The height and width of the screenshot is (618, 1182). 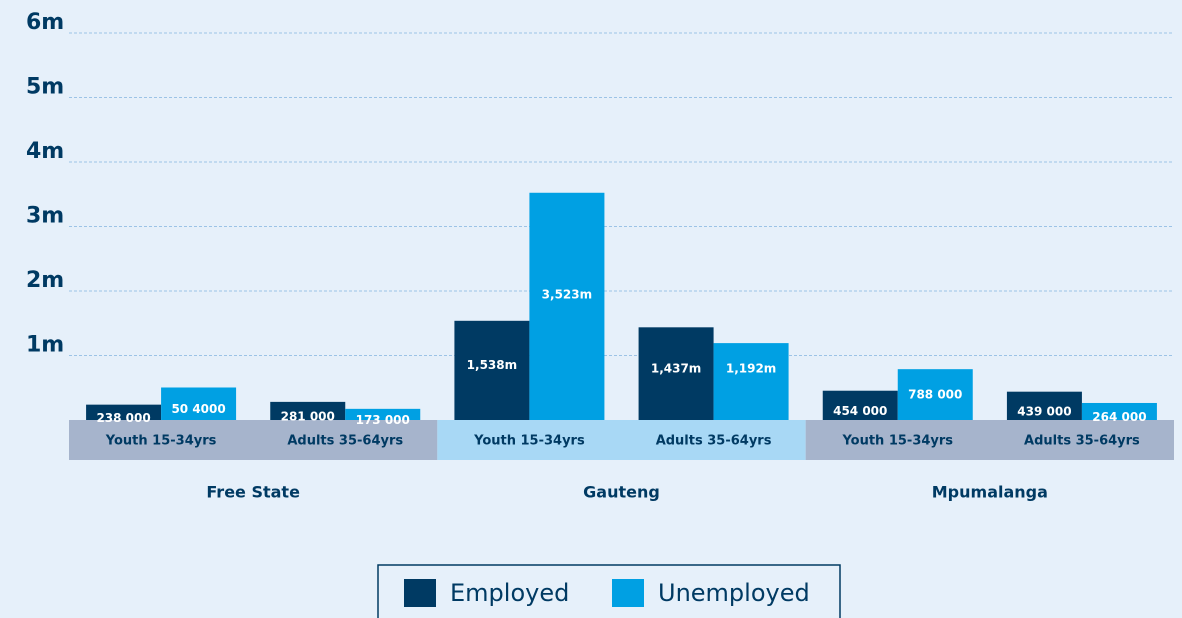 What do you see at coordinates (621, 492) in the screenshot?
I see `group-label: Gauteng` at bounding box center [621, 492].